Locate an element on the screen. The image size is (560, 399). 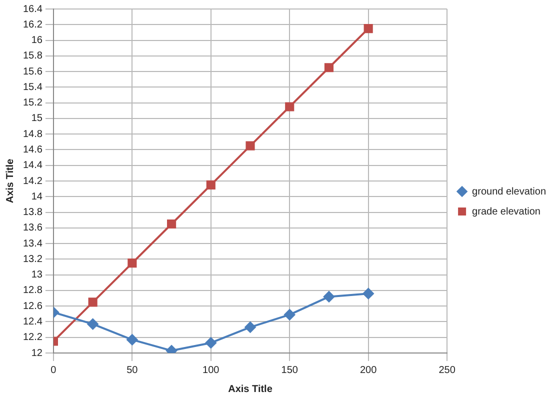
y-tick-label: 13.6 is located at coordinates (32, 228).